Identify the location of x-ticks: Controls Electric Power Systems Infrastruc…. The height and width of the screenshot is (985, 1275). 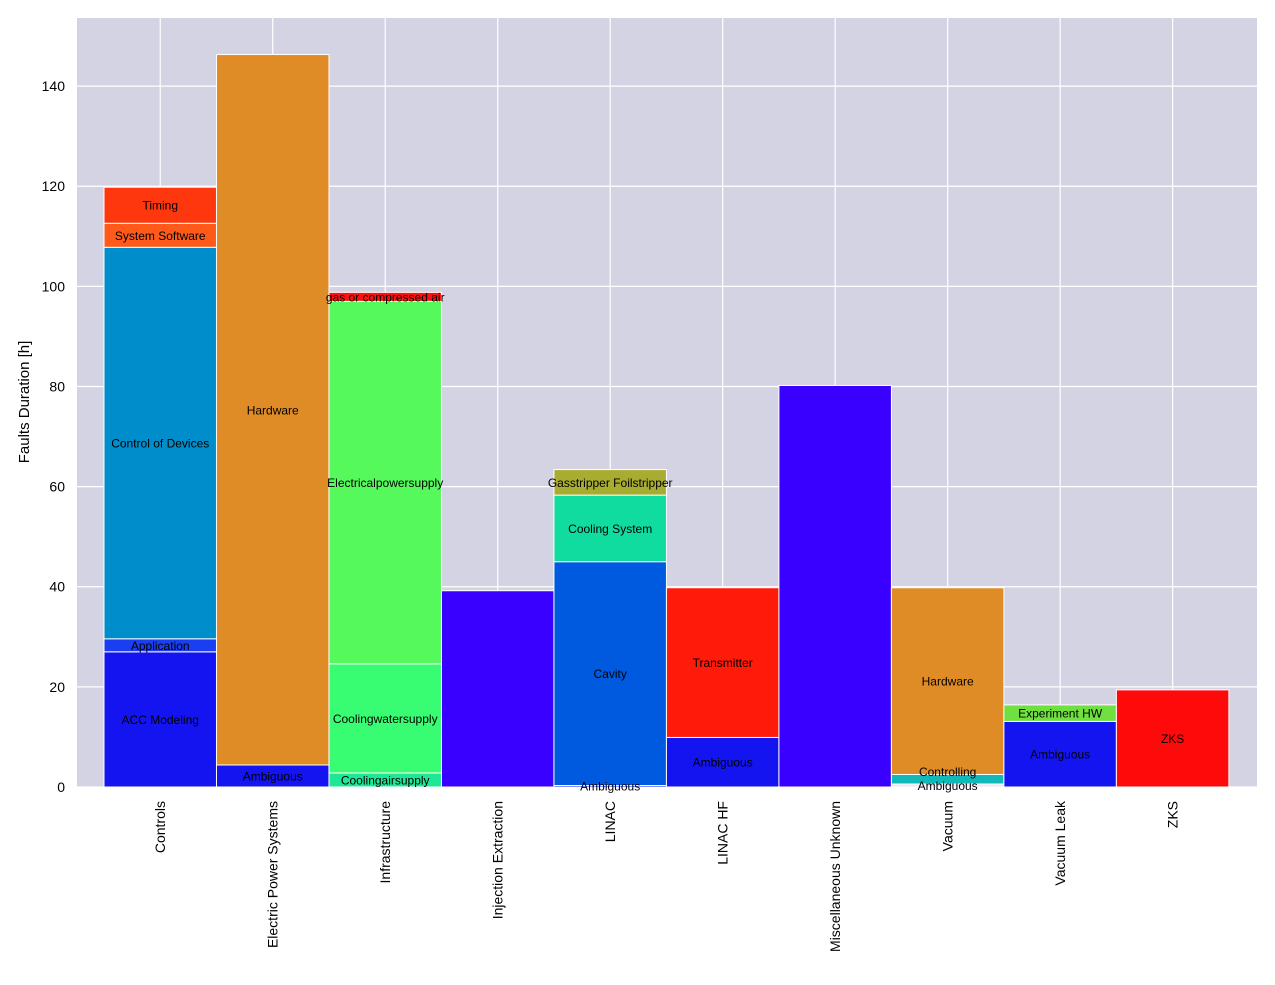
(666, 876).